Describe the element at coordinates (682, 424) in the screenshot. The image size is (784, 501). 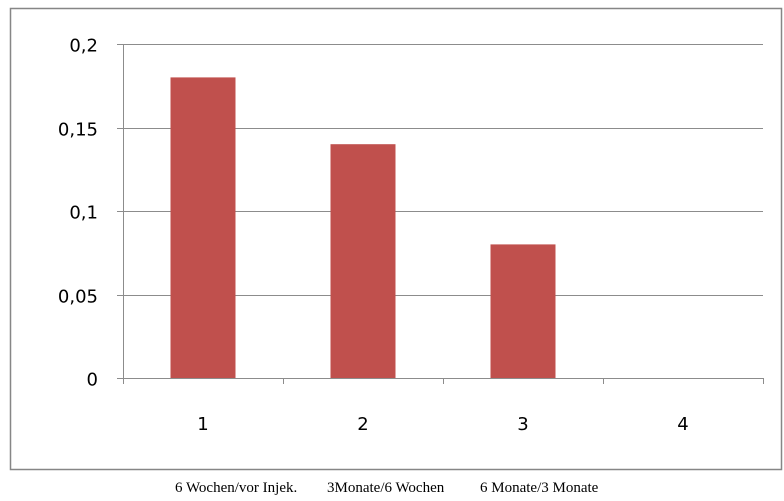
I see `x-tick-label-4: 4` at that location.